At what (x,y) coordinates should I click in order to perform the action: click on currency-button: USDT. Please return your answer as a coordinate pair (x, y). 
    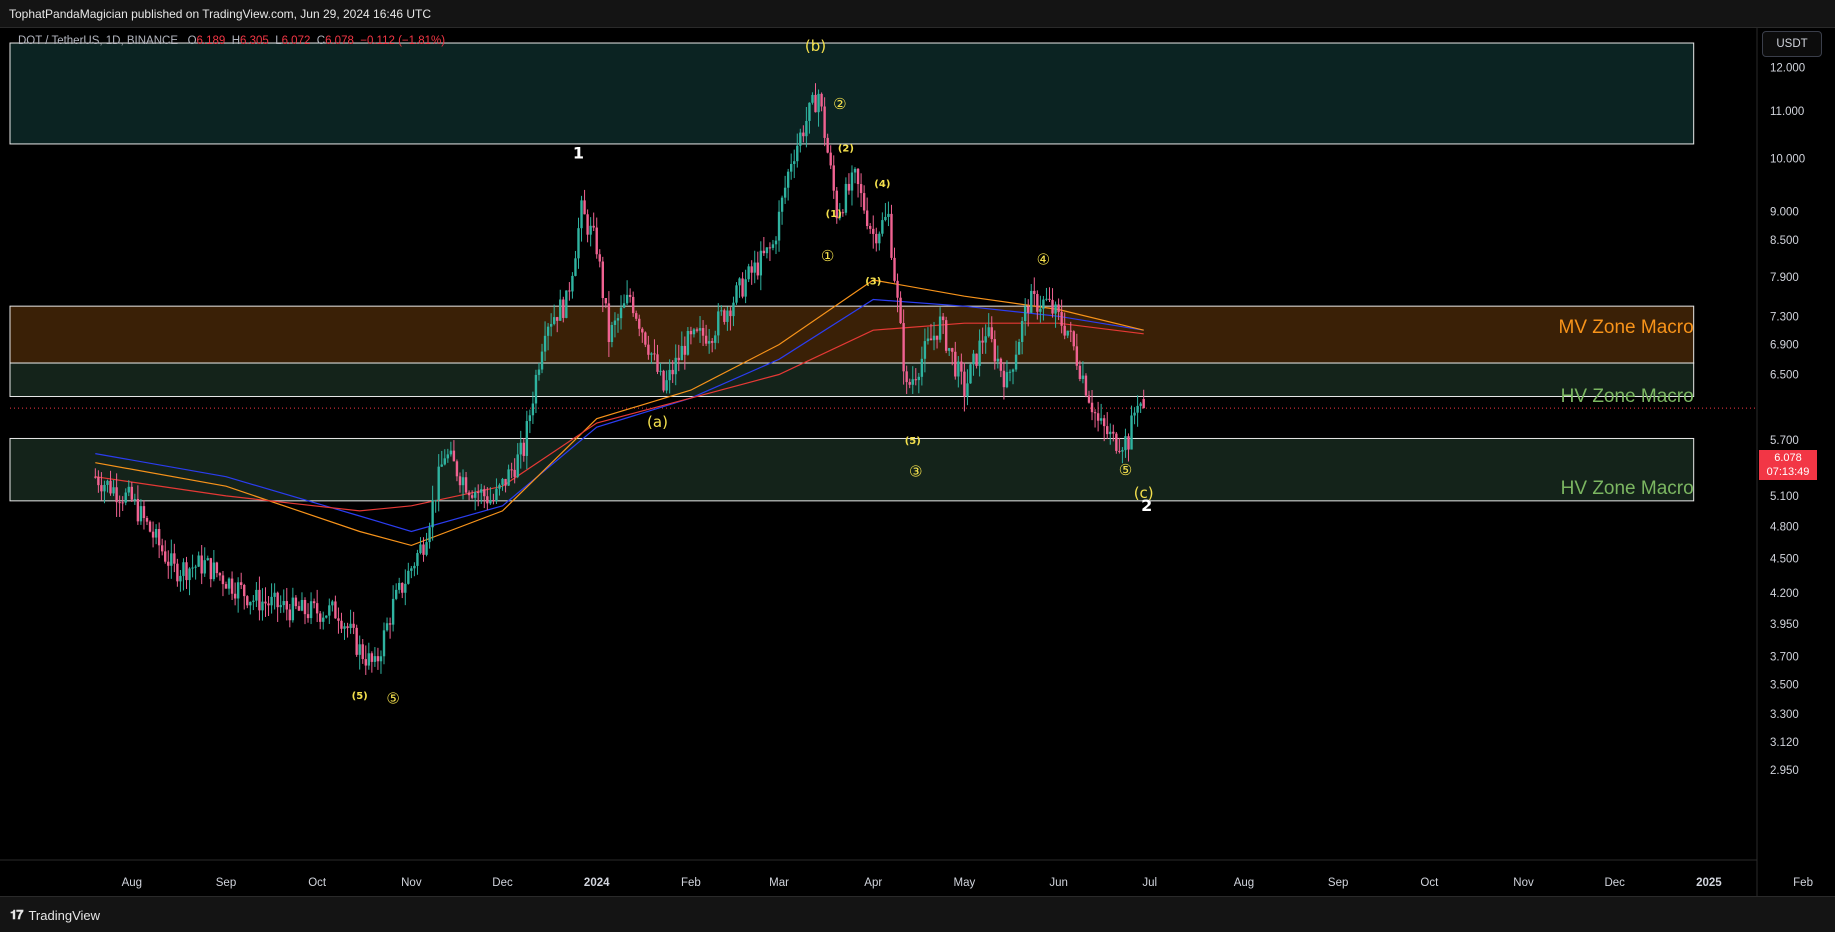
    Looking at the image, I should click on (1792, 44).